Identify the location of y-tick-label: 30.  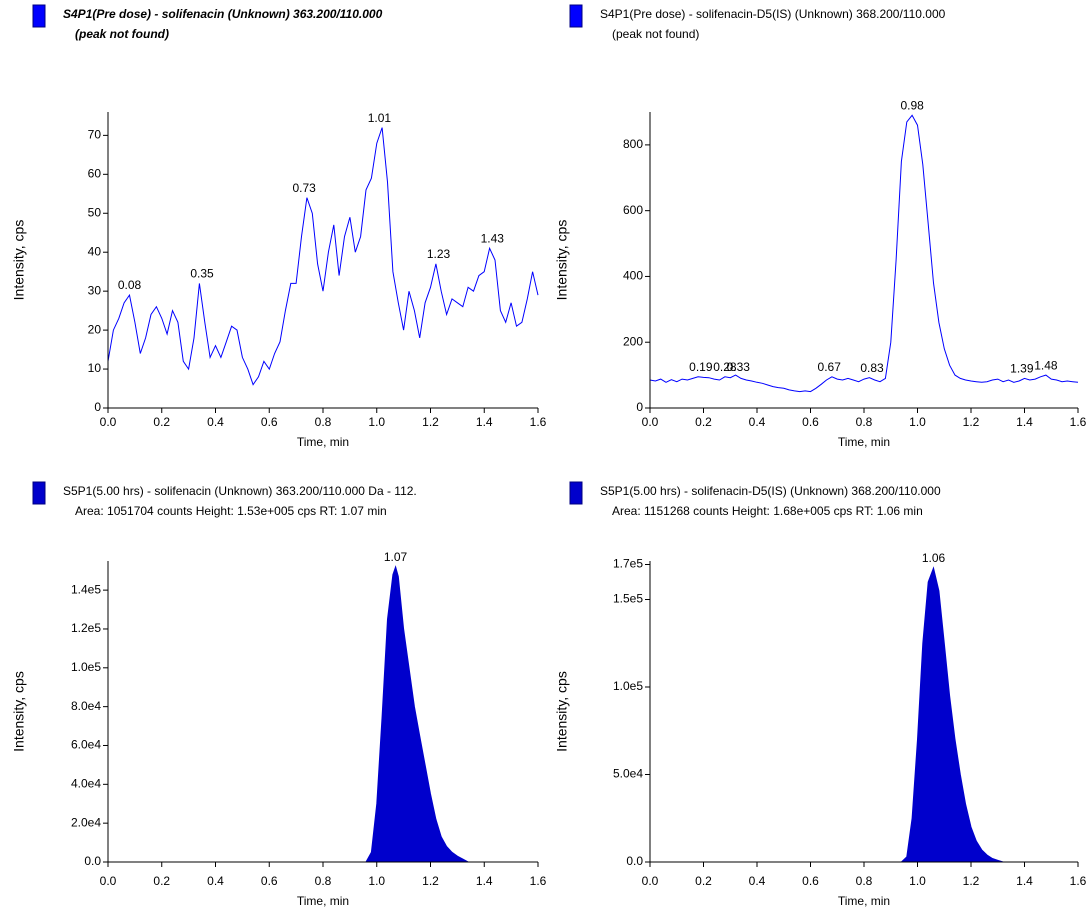
(95, 290).